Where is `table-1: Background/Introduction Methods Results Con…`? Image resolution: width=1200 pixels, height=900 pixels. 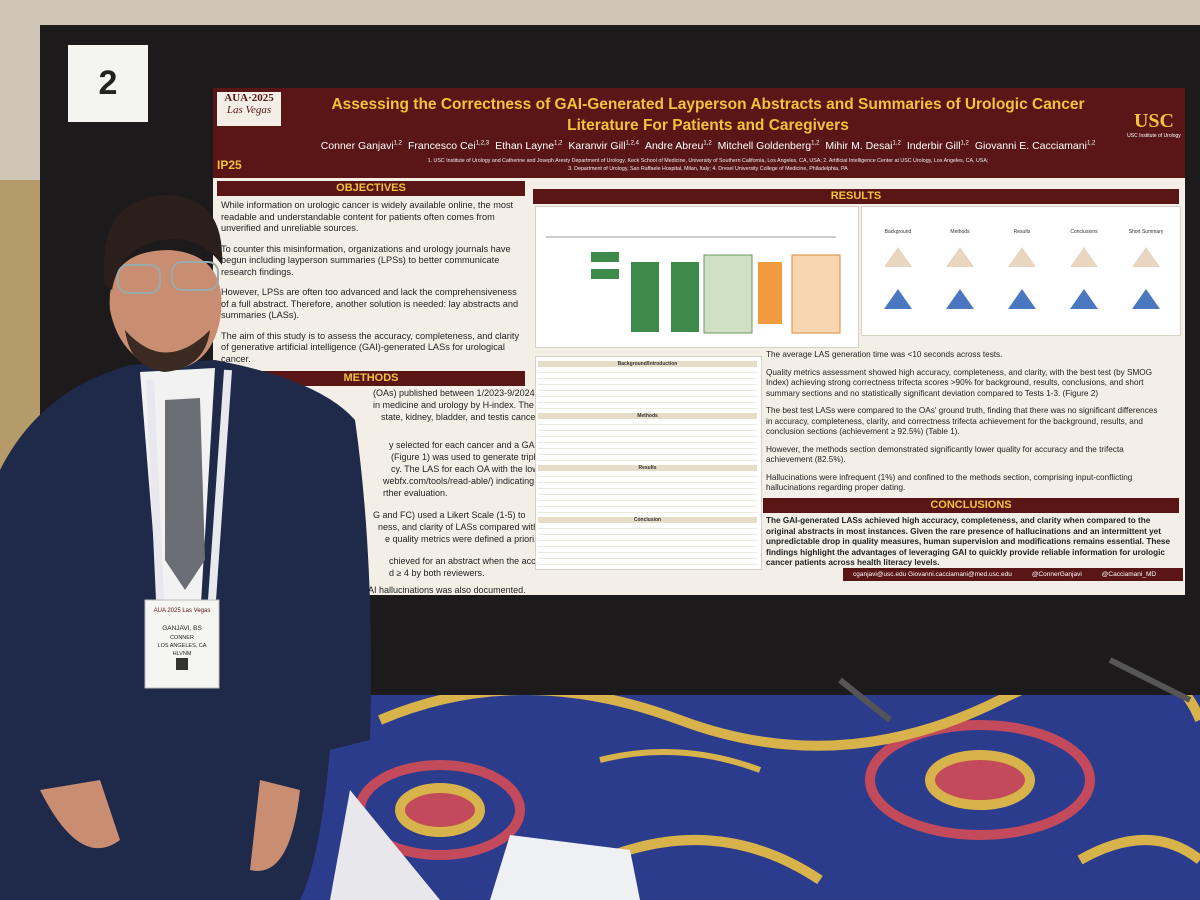 table-1: Background/Introduction Methods Results Con… is located at coordinates (648, 463).